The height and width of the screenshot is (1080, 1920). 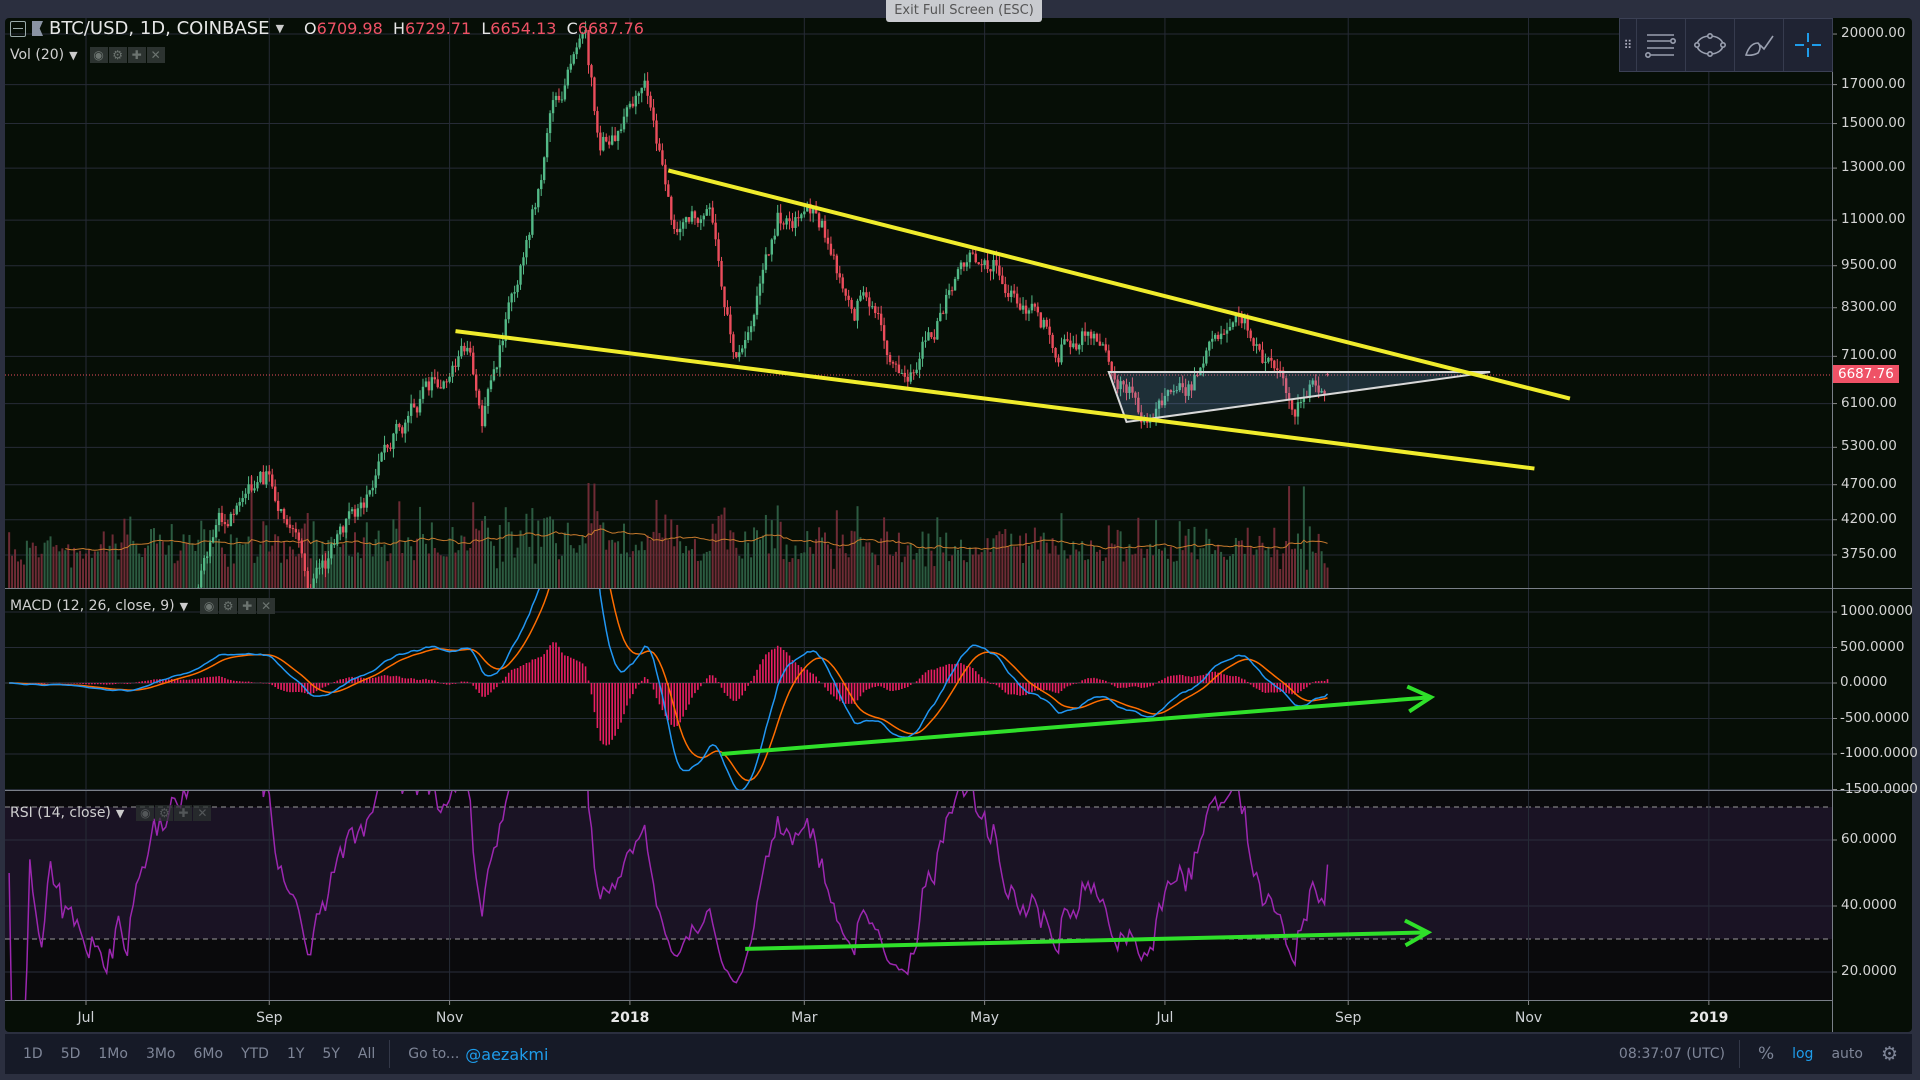 What do you see at coordinates (1847, 1054) in the screenshot?
I see `auto-toggle: auto` at bounding box center [1847, 1054].